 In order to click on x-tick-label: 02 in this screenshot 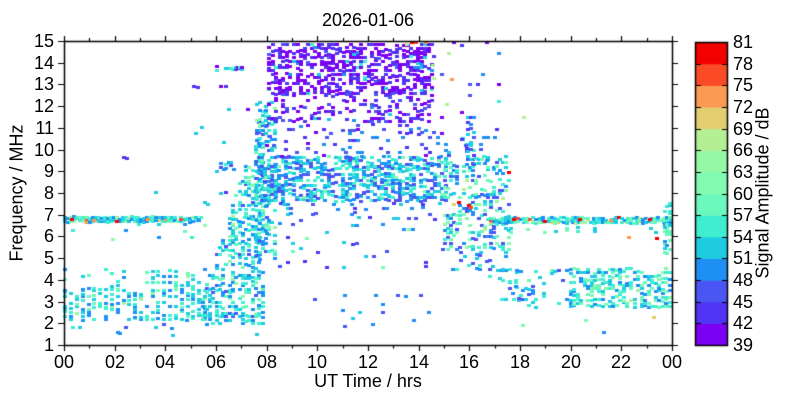, I will do `click(115, 362)`.